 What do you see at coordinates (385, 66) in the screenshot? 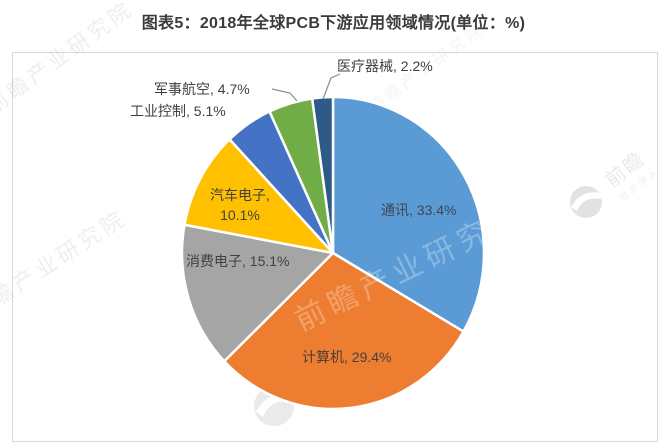
I see `slice-label-medical-devices: 医疗器械, 2.2%` at bounding box center [385, 66].